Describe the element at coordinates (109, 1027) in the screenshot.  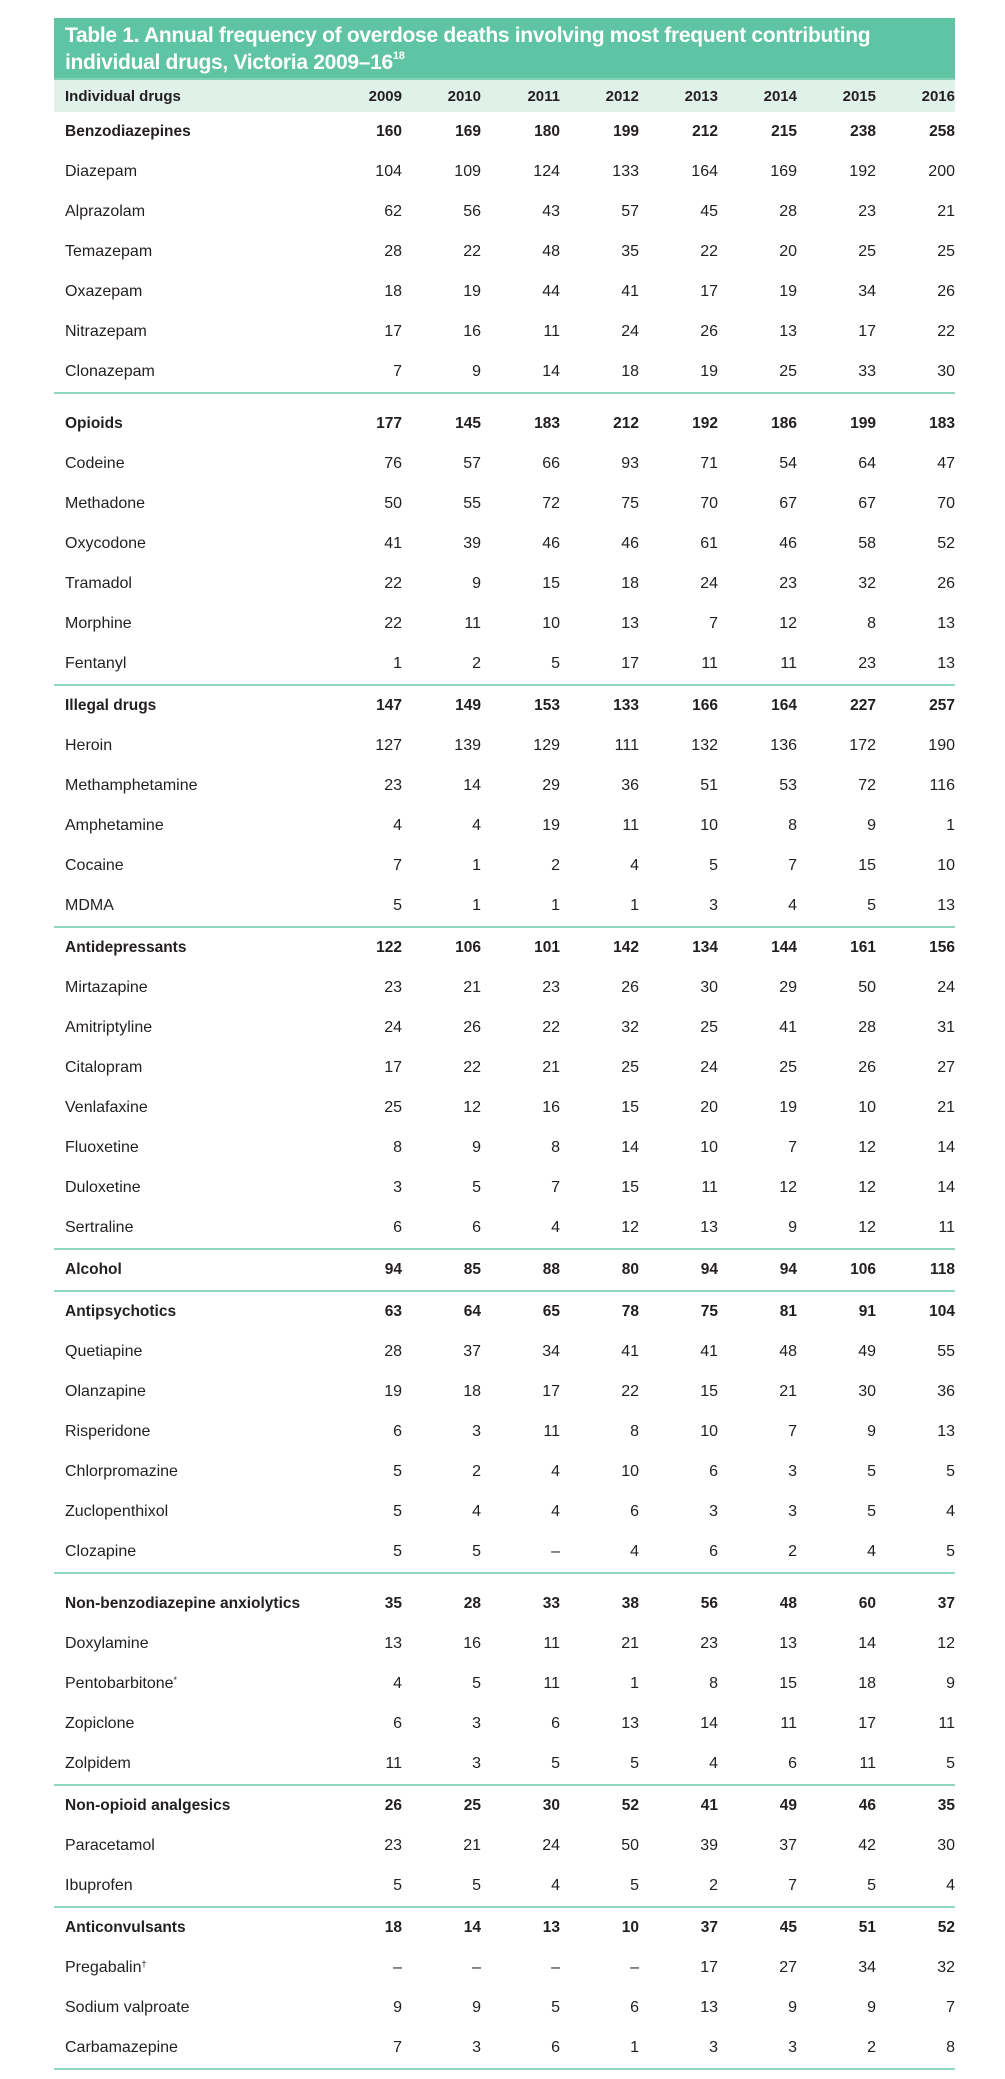
I see `drug-name-text: Amitriptyline` at that location.